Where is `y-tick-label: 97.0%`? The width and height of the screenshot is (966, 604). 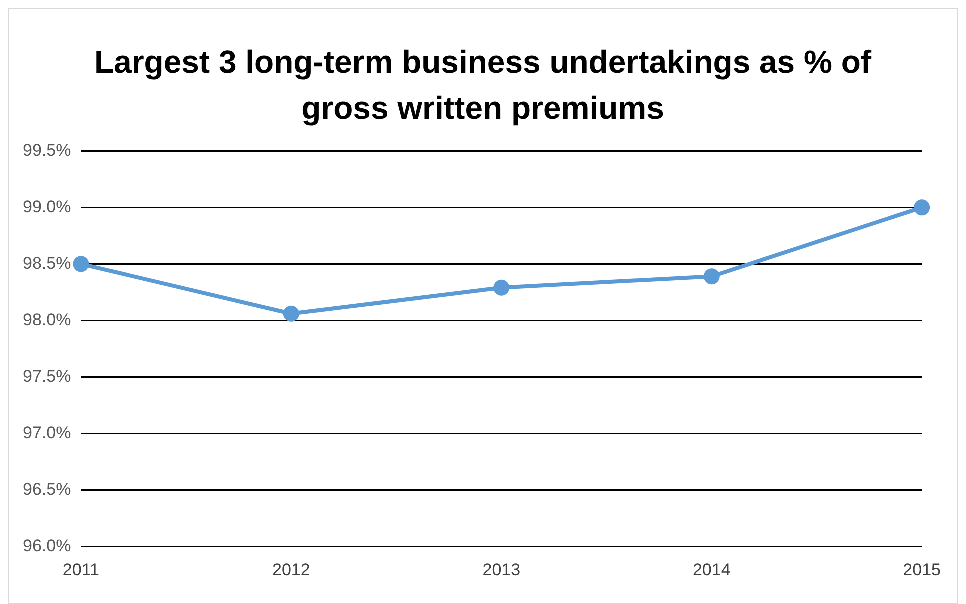
y-tick-label: 97.0% is located at coordinates (47, 432).